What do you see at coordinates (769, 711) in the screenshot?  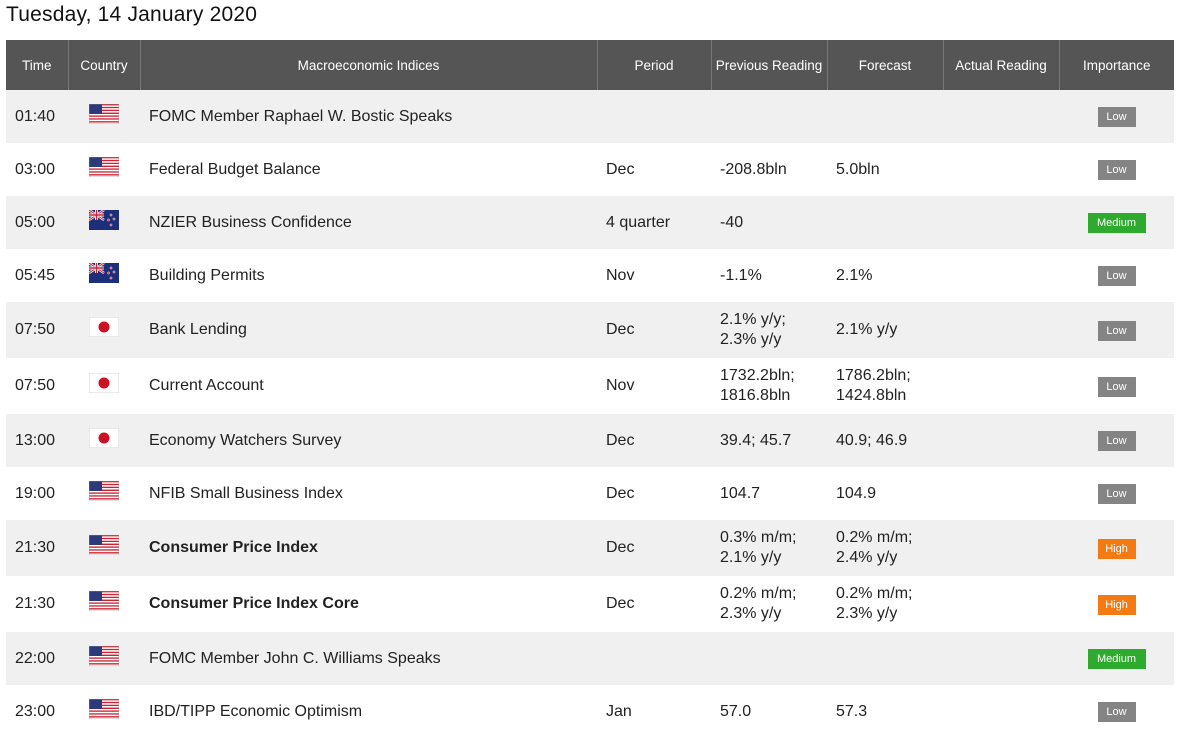 I see `cell-previous: 57.0` at bounding box center [769, 711].